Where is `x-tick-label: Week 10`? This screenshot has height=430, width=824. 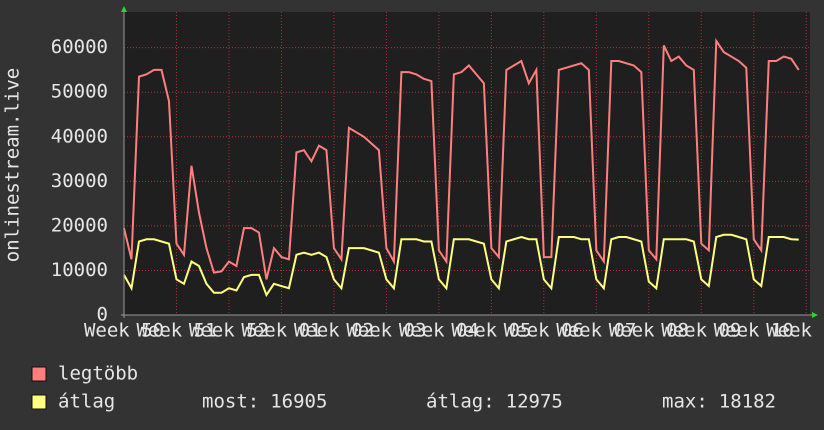
x-tick-label: Week 10 is located at coordinates (754, 331).